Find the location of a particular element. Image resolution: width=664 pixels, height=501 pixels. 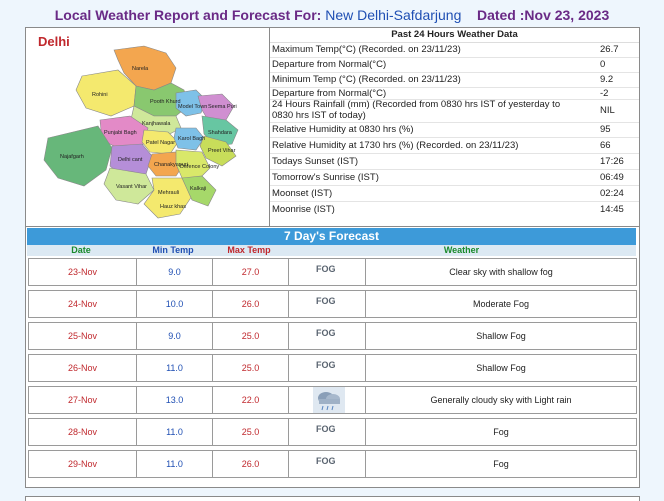

forecast-row: 26-Nov 11.0 25.0 FOG Shallow Fog is located at coordinates (332, 368).